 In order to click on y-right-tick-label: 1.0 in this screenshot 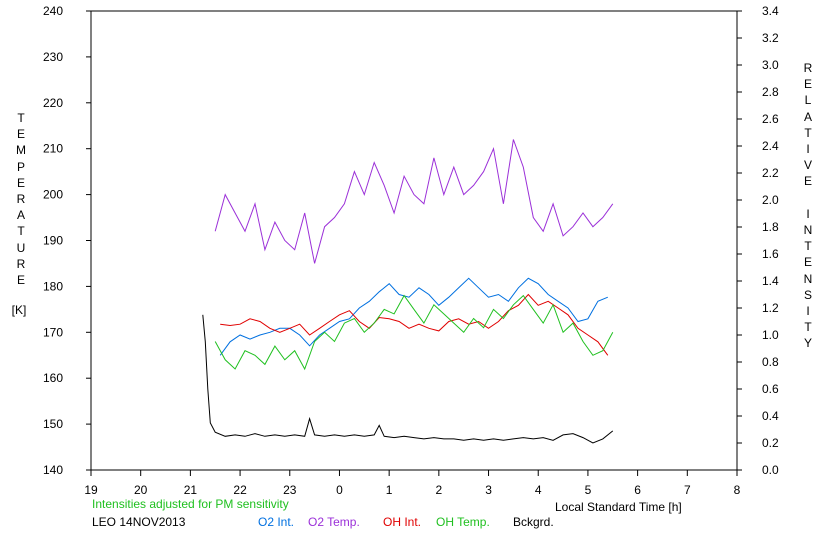, I will do `click(770, 335)`.